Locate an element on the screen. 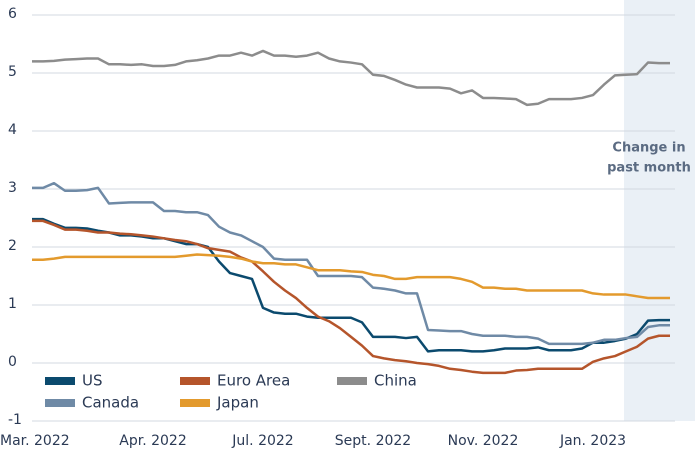  highlight-region is located at coordinates (659, 210).